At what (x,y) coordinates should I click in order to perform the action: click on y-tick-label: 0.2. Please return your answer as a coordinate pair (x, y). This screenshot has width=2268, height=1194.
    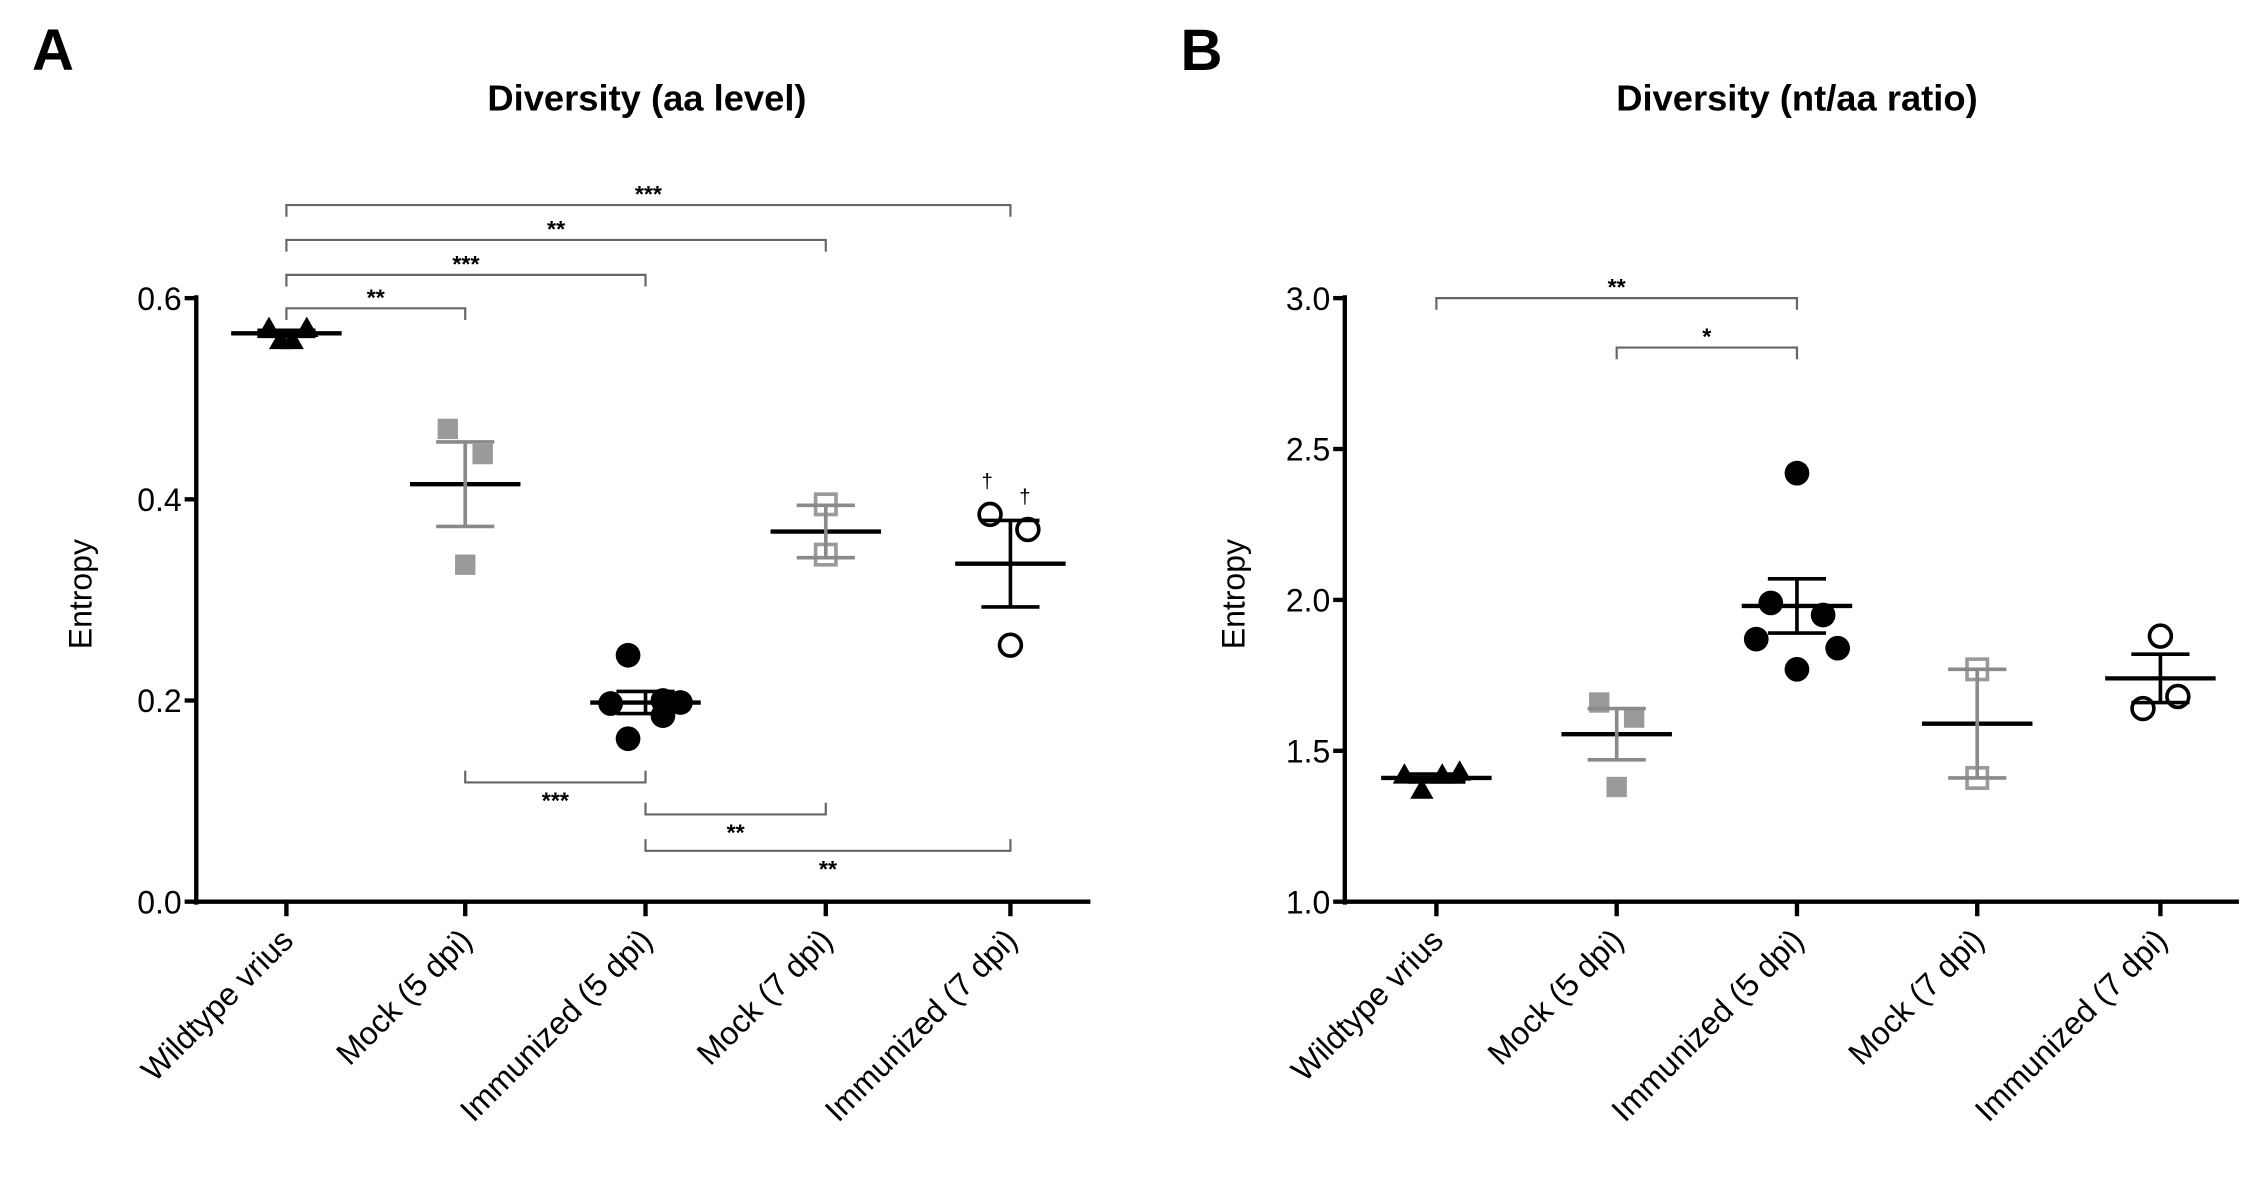
    Looking at the image, I should click on (159, 701).